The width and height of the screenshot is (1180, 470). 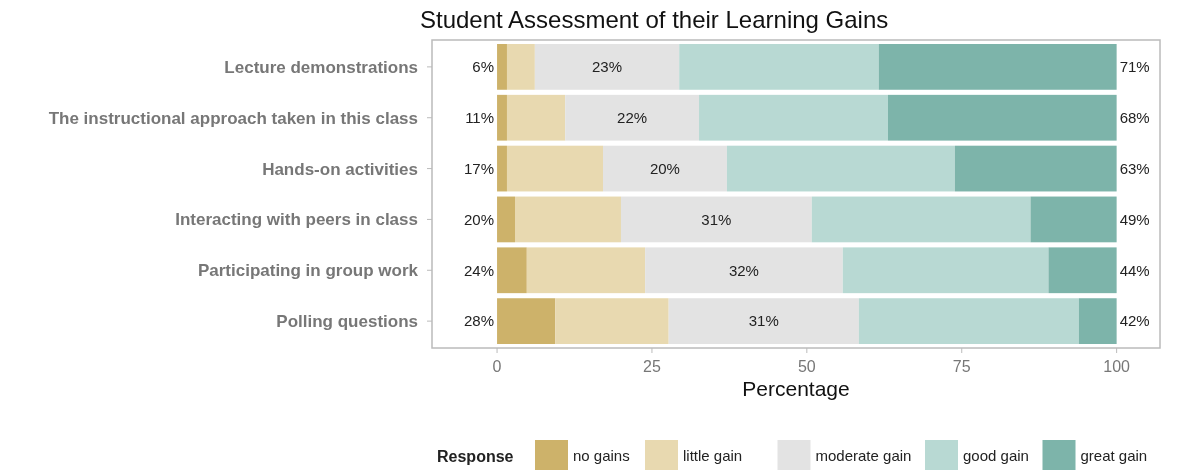 I want to click on annotation: 68%, so click(x=1134, y=117).